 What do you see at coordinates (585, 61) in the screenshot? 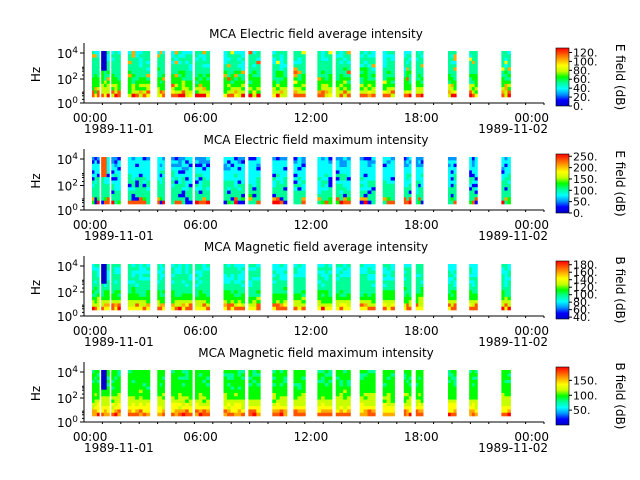
I see `colorbar-tick-label: 100.` at bounding box center [585, 61].